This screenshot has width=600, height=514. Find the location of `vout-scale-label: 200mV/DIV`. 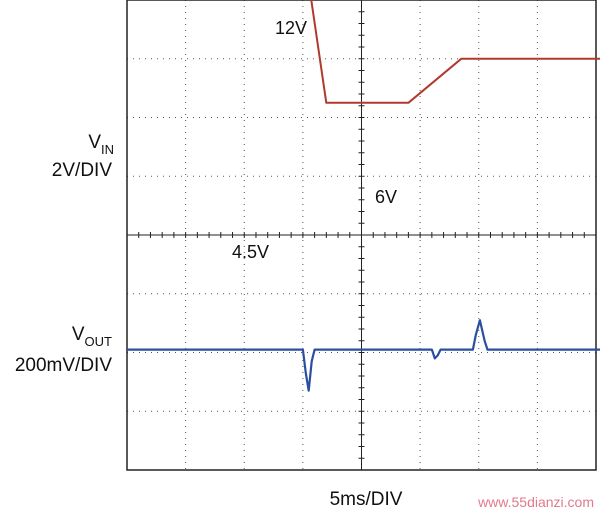

vout-scale-label: 200mV/DIV is located at coordinates (63, 365).